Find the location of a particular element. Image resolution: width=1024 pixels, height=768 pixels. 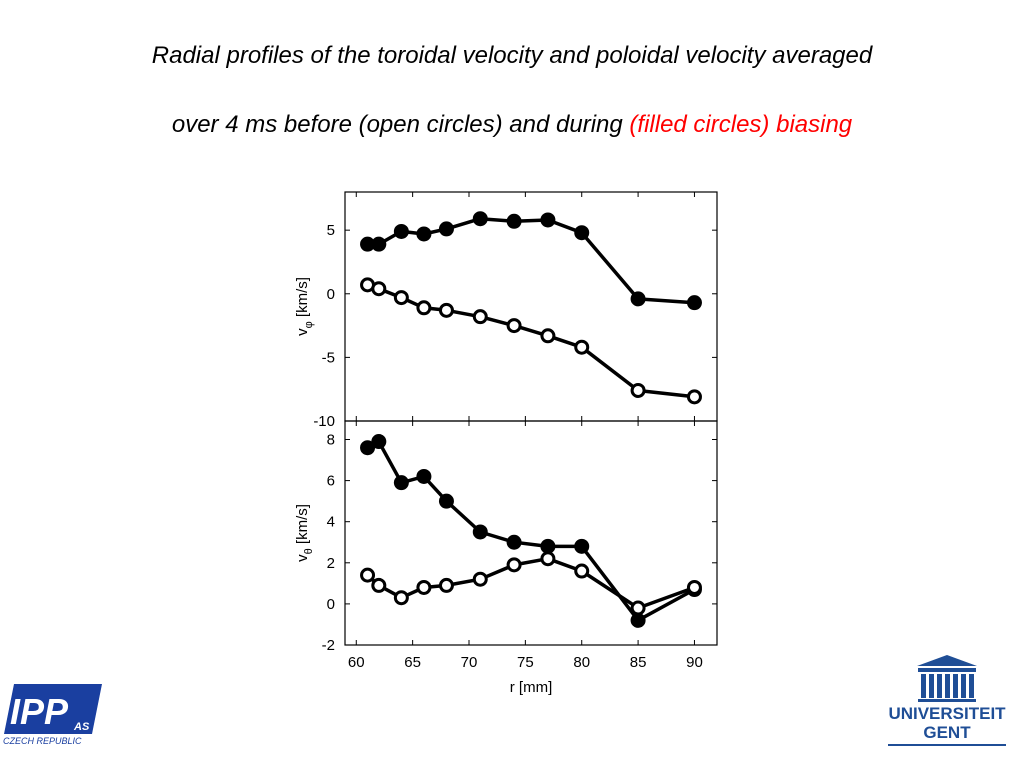

panel2-xtick-label: 70 is located at coordinates (469, 662).